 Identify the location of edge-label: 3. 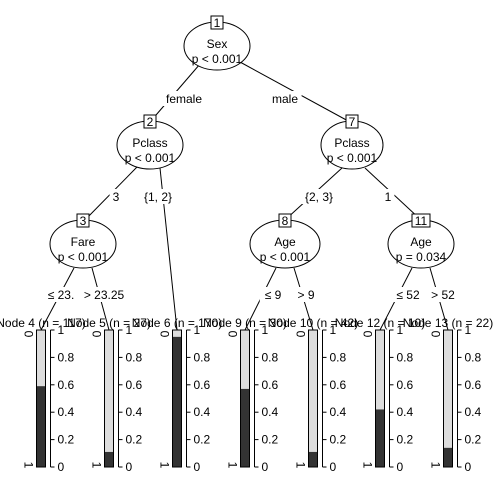
(116, 197).